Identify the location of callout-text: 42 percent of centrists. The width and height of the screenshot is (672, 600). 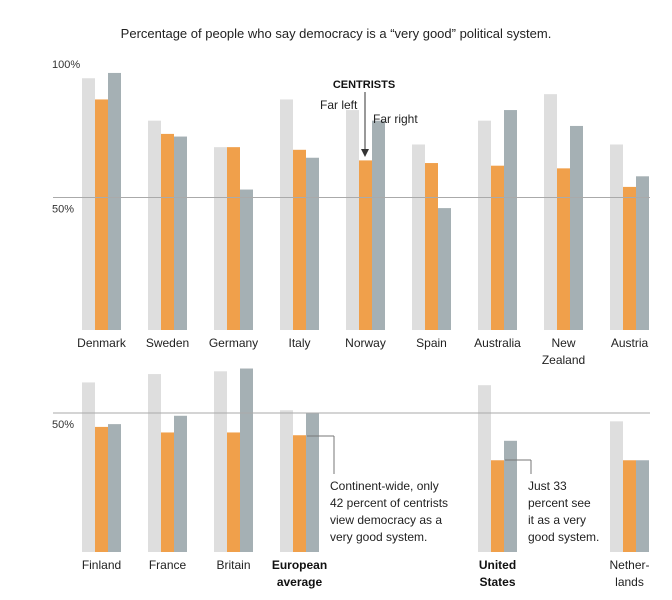
(389, 503).